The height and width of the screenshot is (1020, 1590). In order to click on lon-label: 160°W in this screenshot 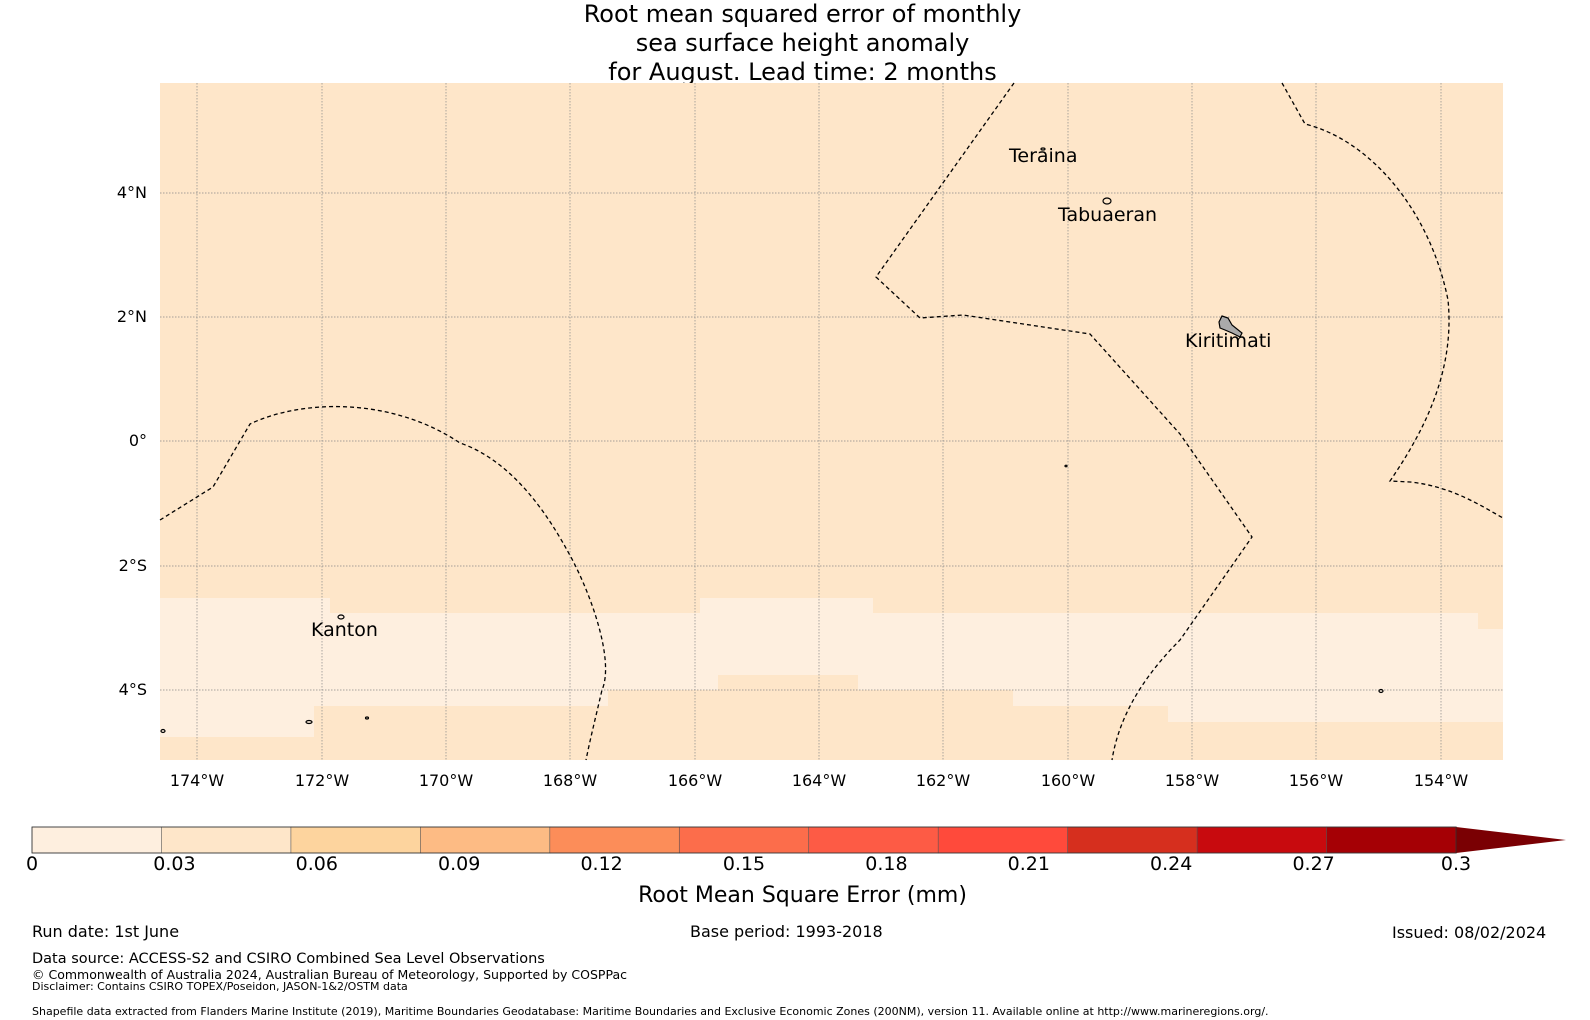, I will do `click(1068, 780)`.